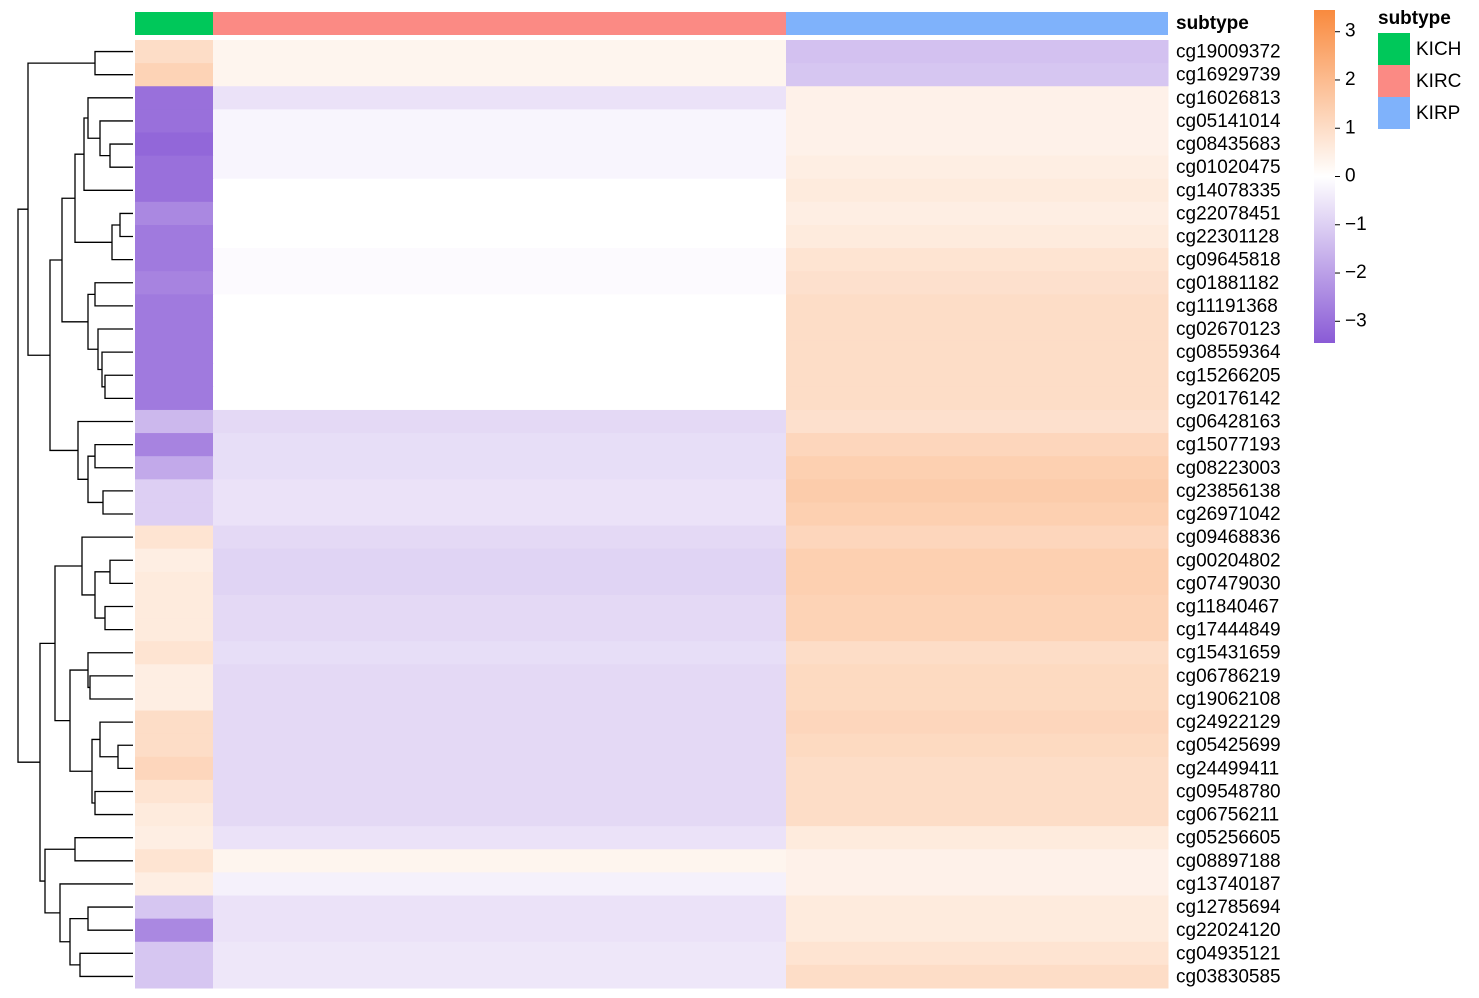 The width and height of the screenshot is (1479, 998). I want to click on row-label: cg08223003, so click(1228, 468).